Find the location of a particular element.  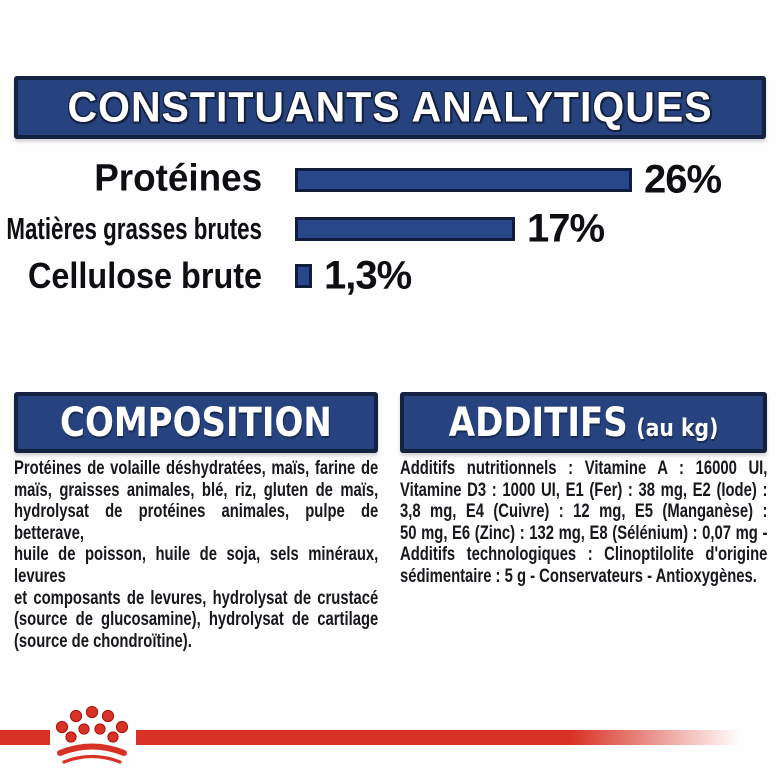

composition-title: COMPOSITION is located at coordinates (196, 423).